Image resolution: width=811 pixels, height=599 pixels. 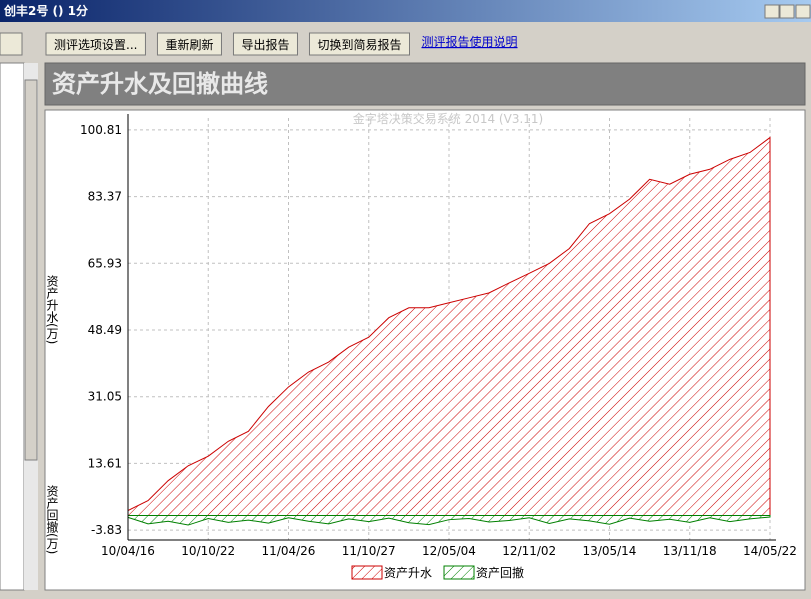 What do you see at coordinates (770, 551) in the screenshot?
I see `x-tick-label: 14/05/22` at bounding box center [770, 551].